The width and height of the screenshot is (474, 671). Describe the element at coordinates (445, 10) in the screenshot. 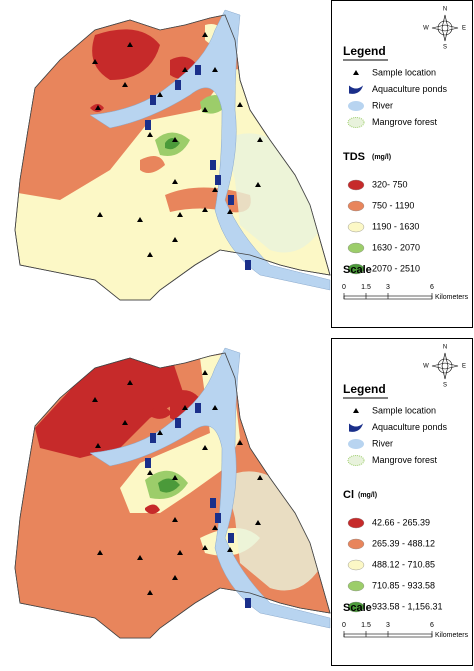

I see `compass-n: N` at that location.